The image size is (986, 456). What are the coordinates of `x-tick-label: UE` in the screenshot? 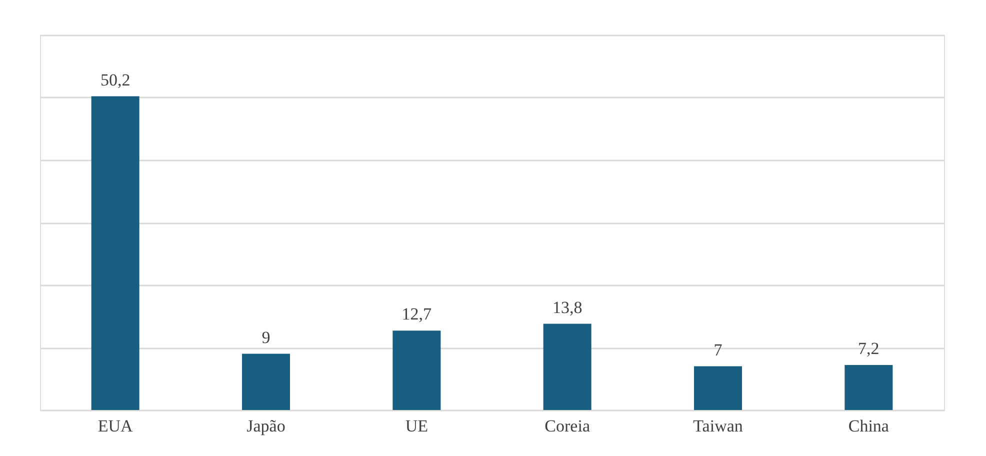 It's located at (416, 426).